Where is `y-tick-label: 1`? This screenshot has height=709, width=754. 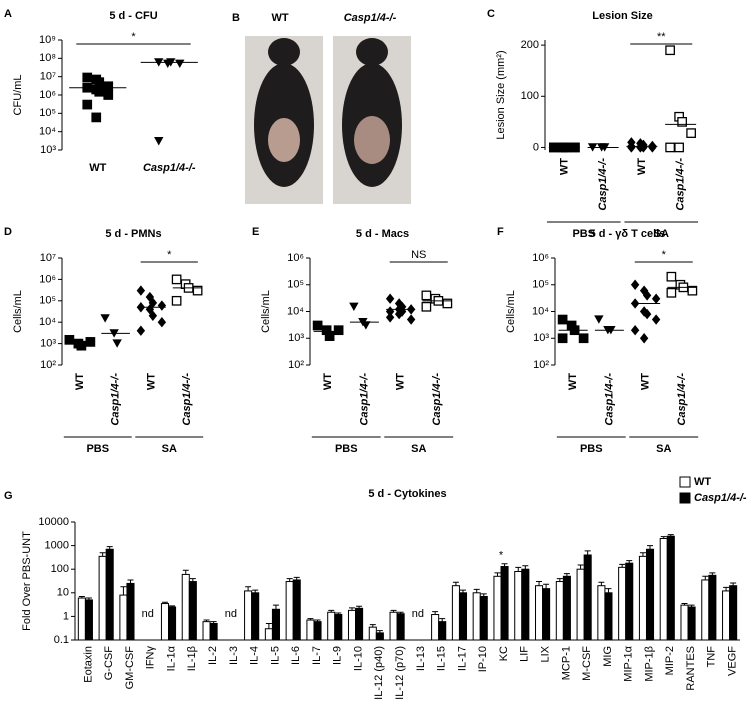 y-tick-label: 1 is located at coordinates (66, 616).